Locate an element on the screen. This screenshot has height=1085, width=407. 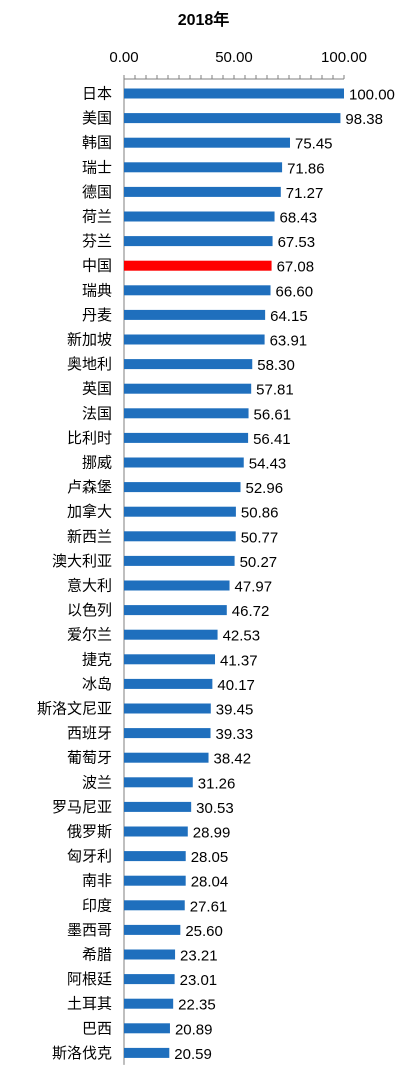
category-label: 荷兰 is located at coordinates (97, 217).